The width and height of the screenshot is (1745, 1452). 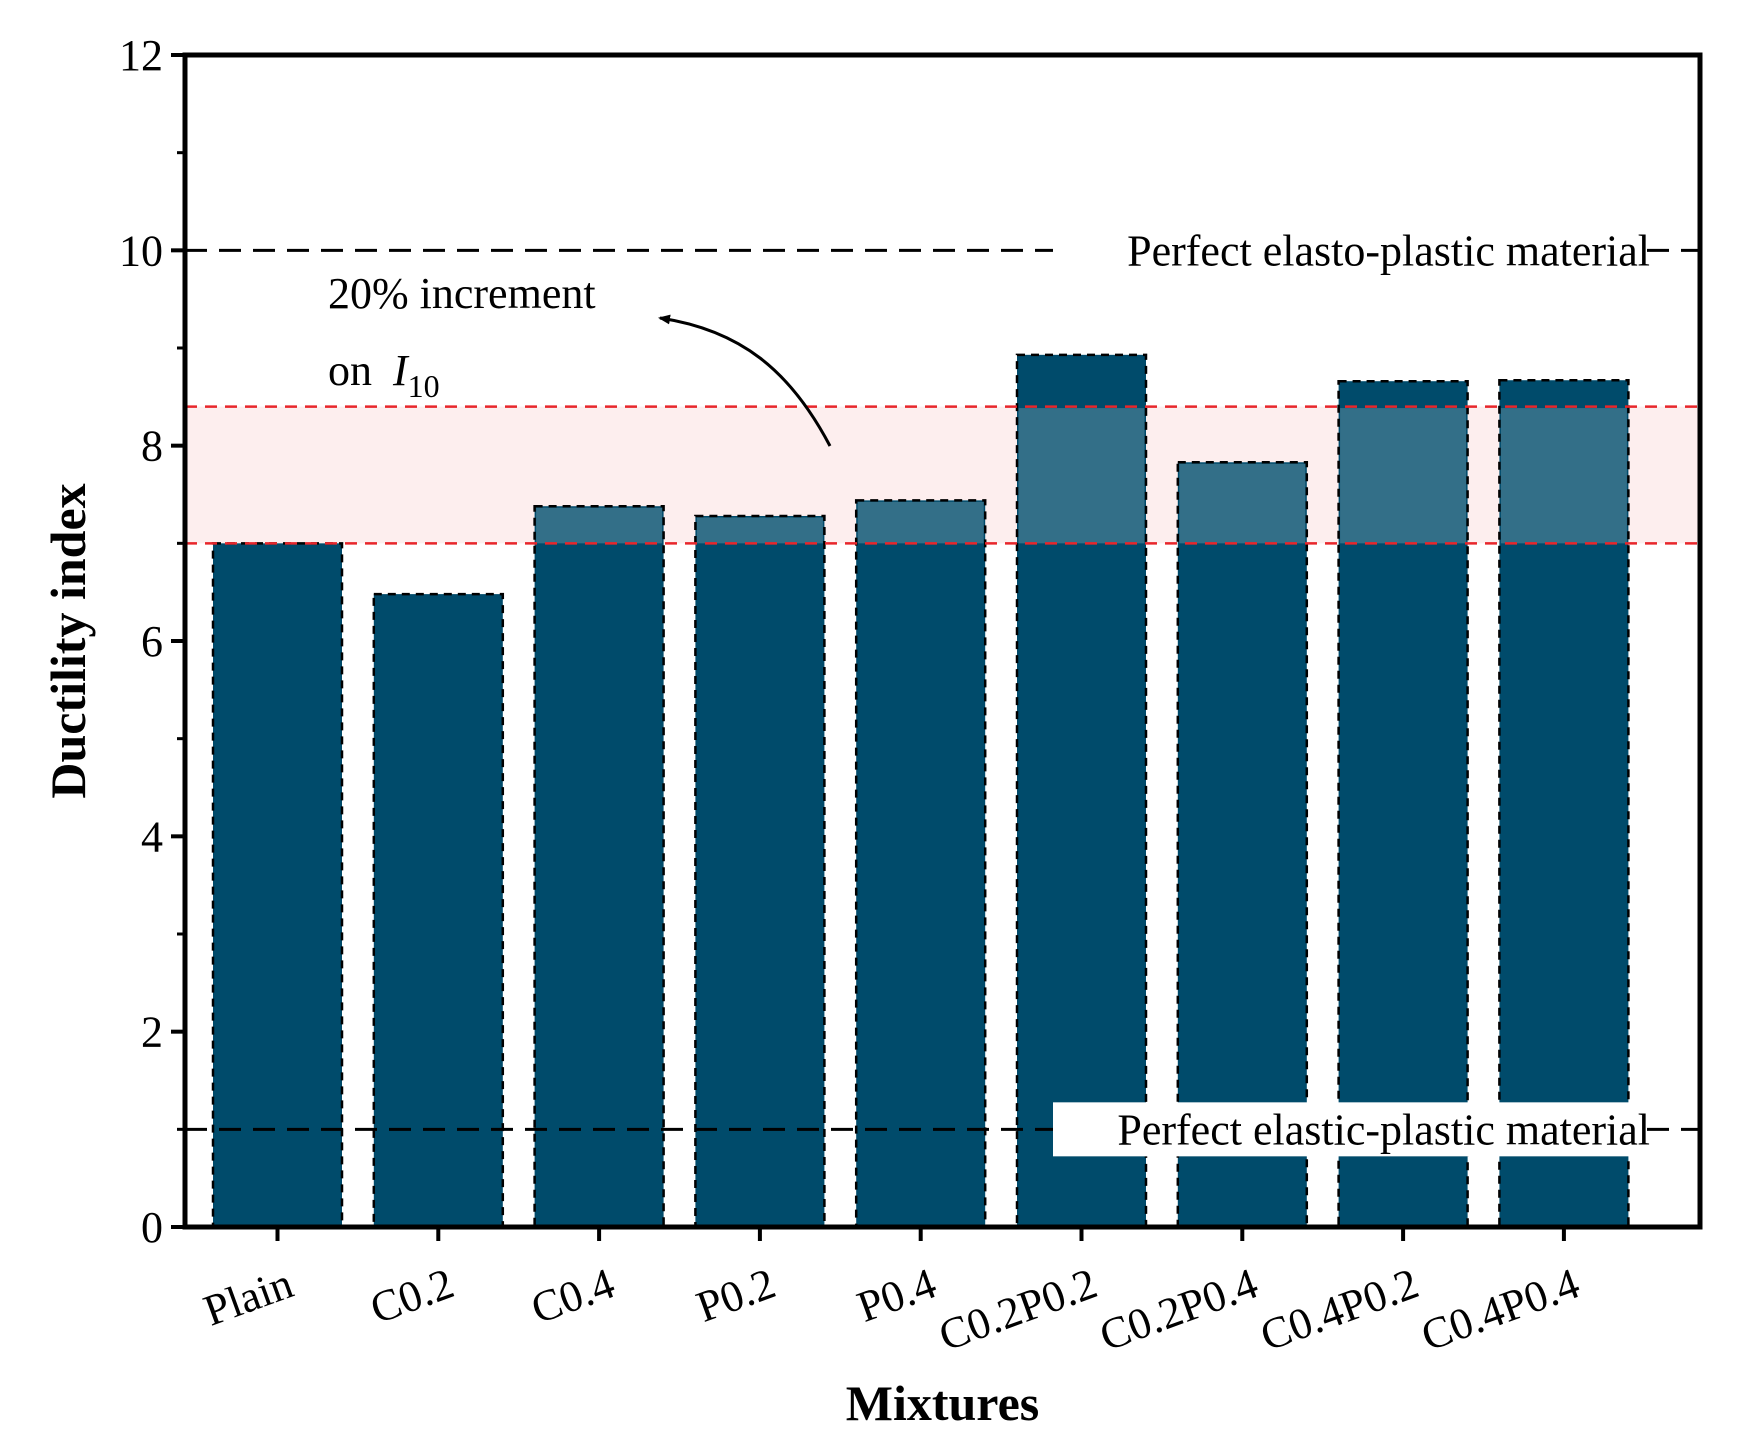 What do you see at coordinates (152, 446) in the screenshot?
I see `y-tick-label: 8` at bounding box center [152, 446].